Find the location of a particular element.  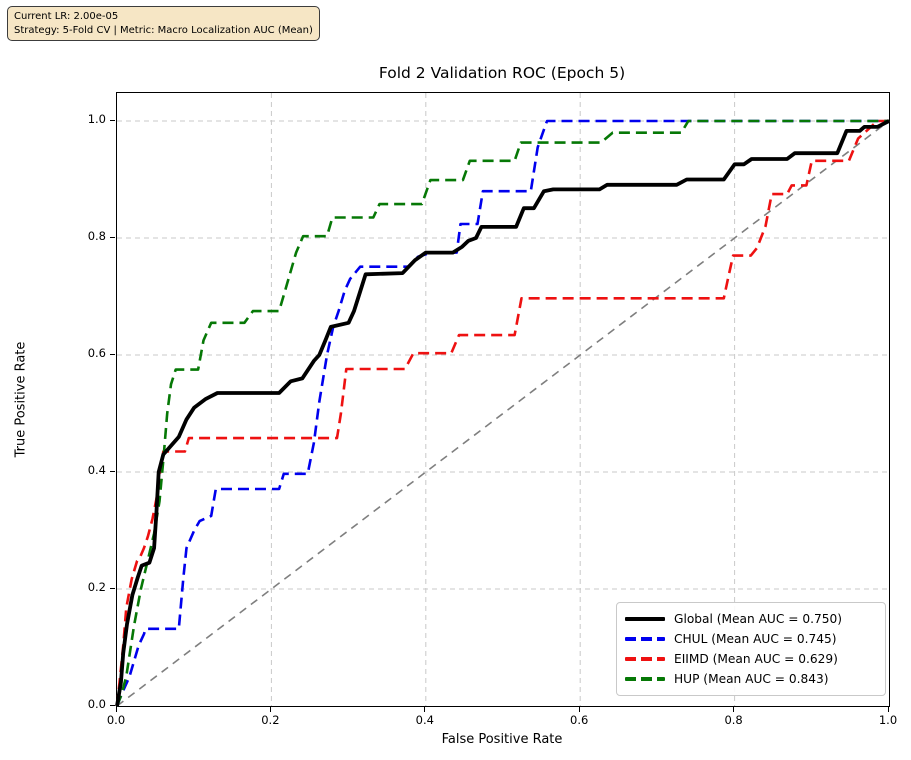

x-tick-label: 1.0 is located at coordinates (888, 720).